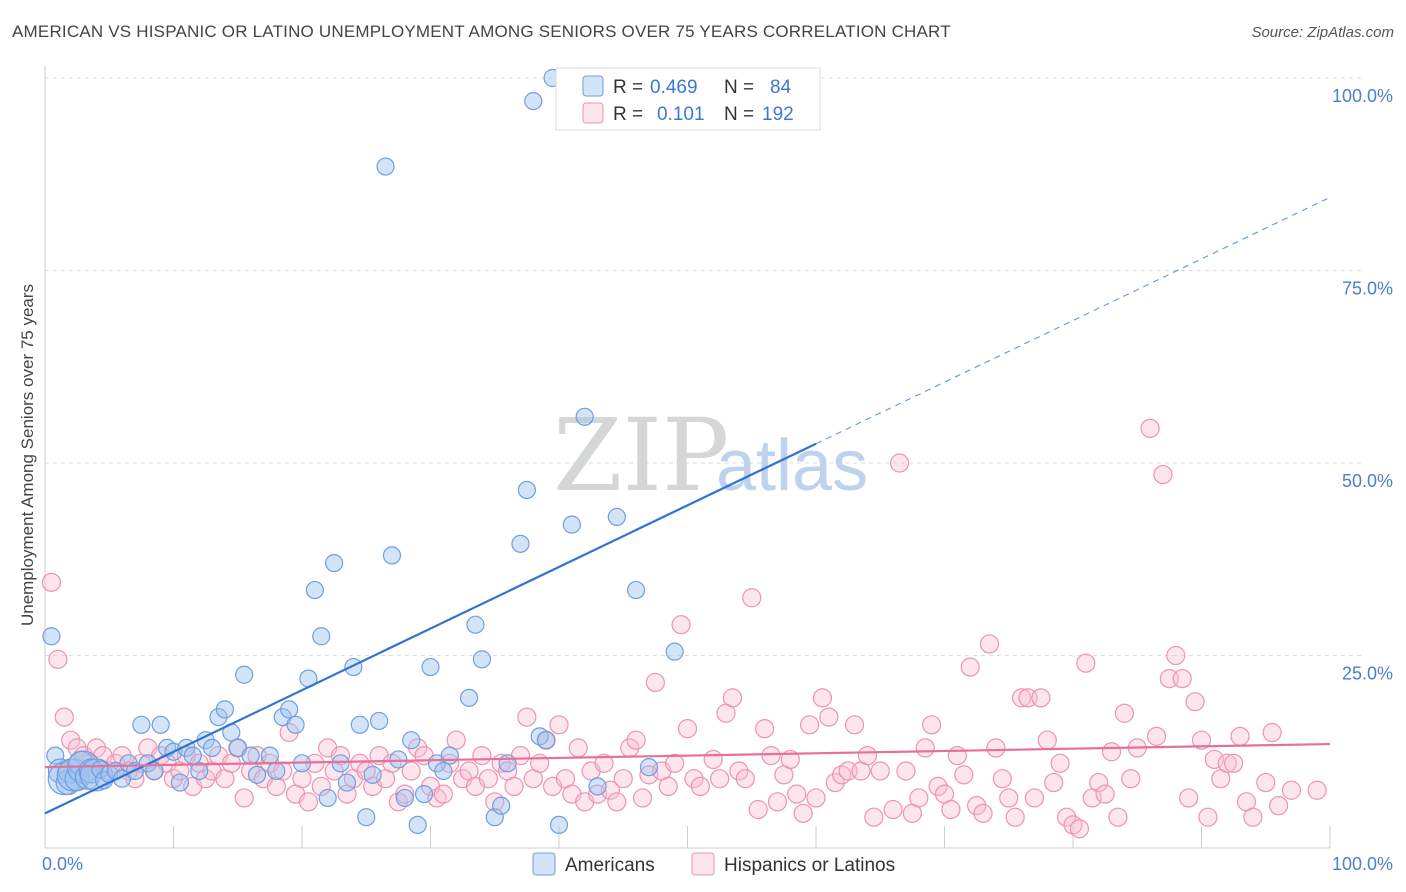 Image resolution: width=1406 pixels, height=892 pixels. I want to click on y-tick-label-75: 75.0%, so click(1367, 289).